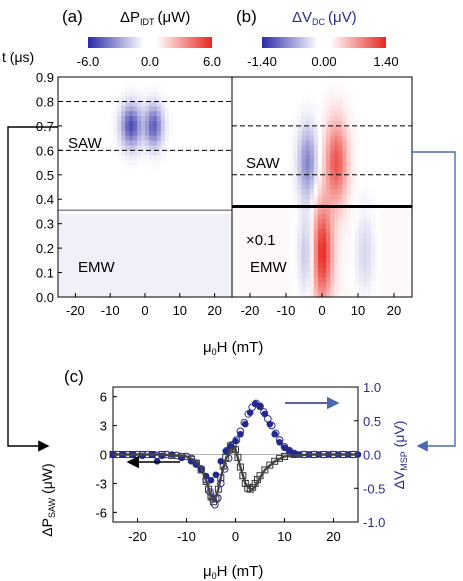 The image size is (463, 581). Describe the element at coordinates (434, 301) in the screenshot. I see `arrow-to-right-axis` at that location.